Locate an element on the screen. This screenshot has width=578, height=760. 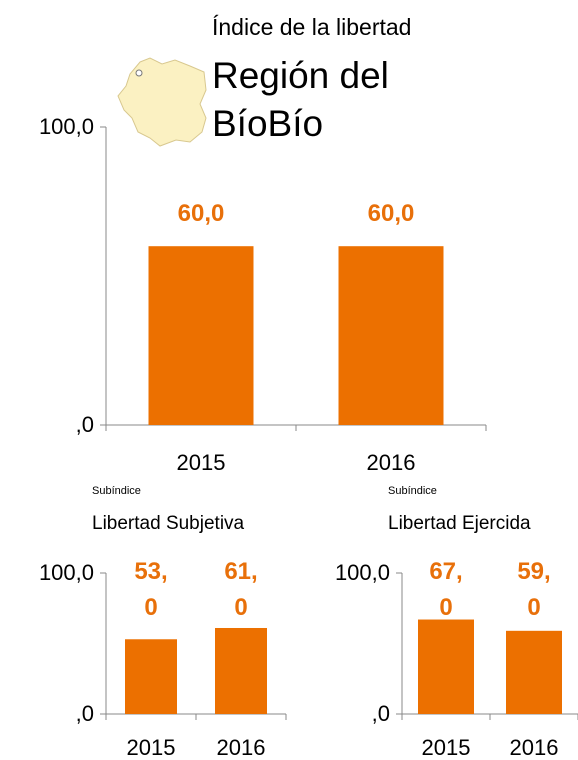
value-label: 67,0 is located at coordinates (446, 589).